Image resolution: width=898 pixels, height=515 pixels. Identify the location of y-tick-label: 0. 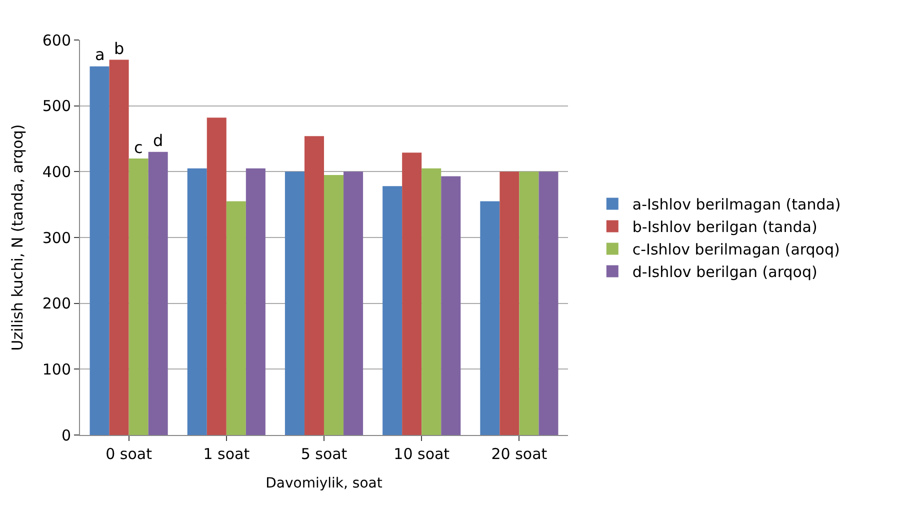
(66, 435).